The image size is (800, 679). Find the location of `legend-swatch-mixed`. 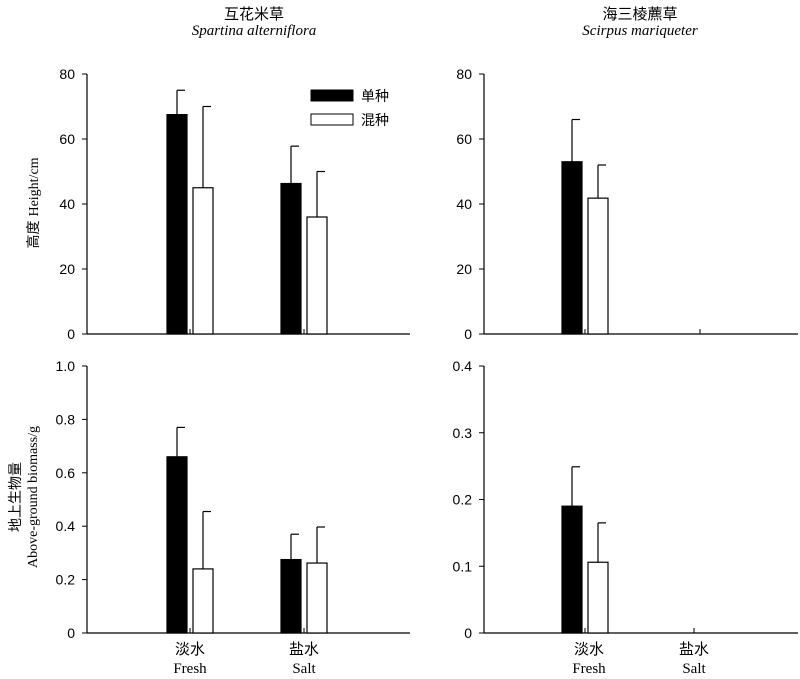

legend-swatch-mixed is located at coordinates (332, 119).